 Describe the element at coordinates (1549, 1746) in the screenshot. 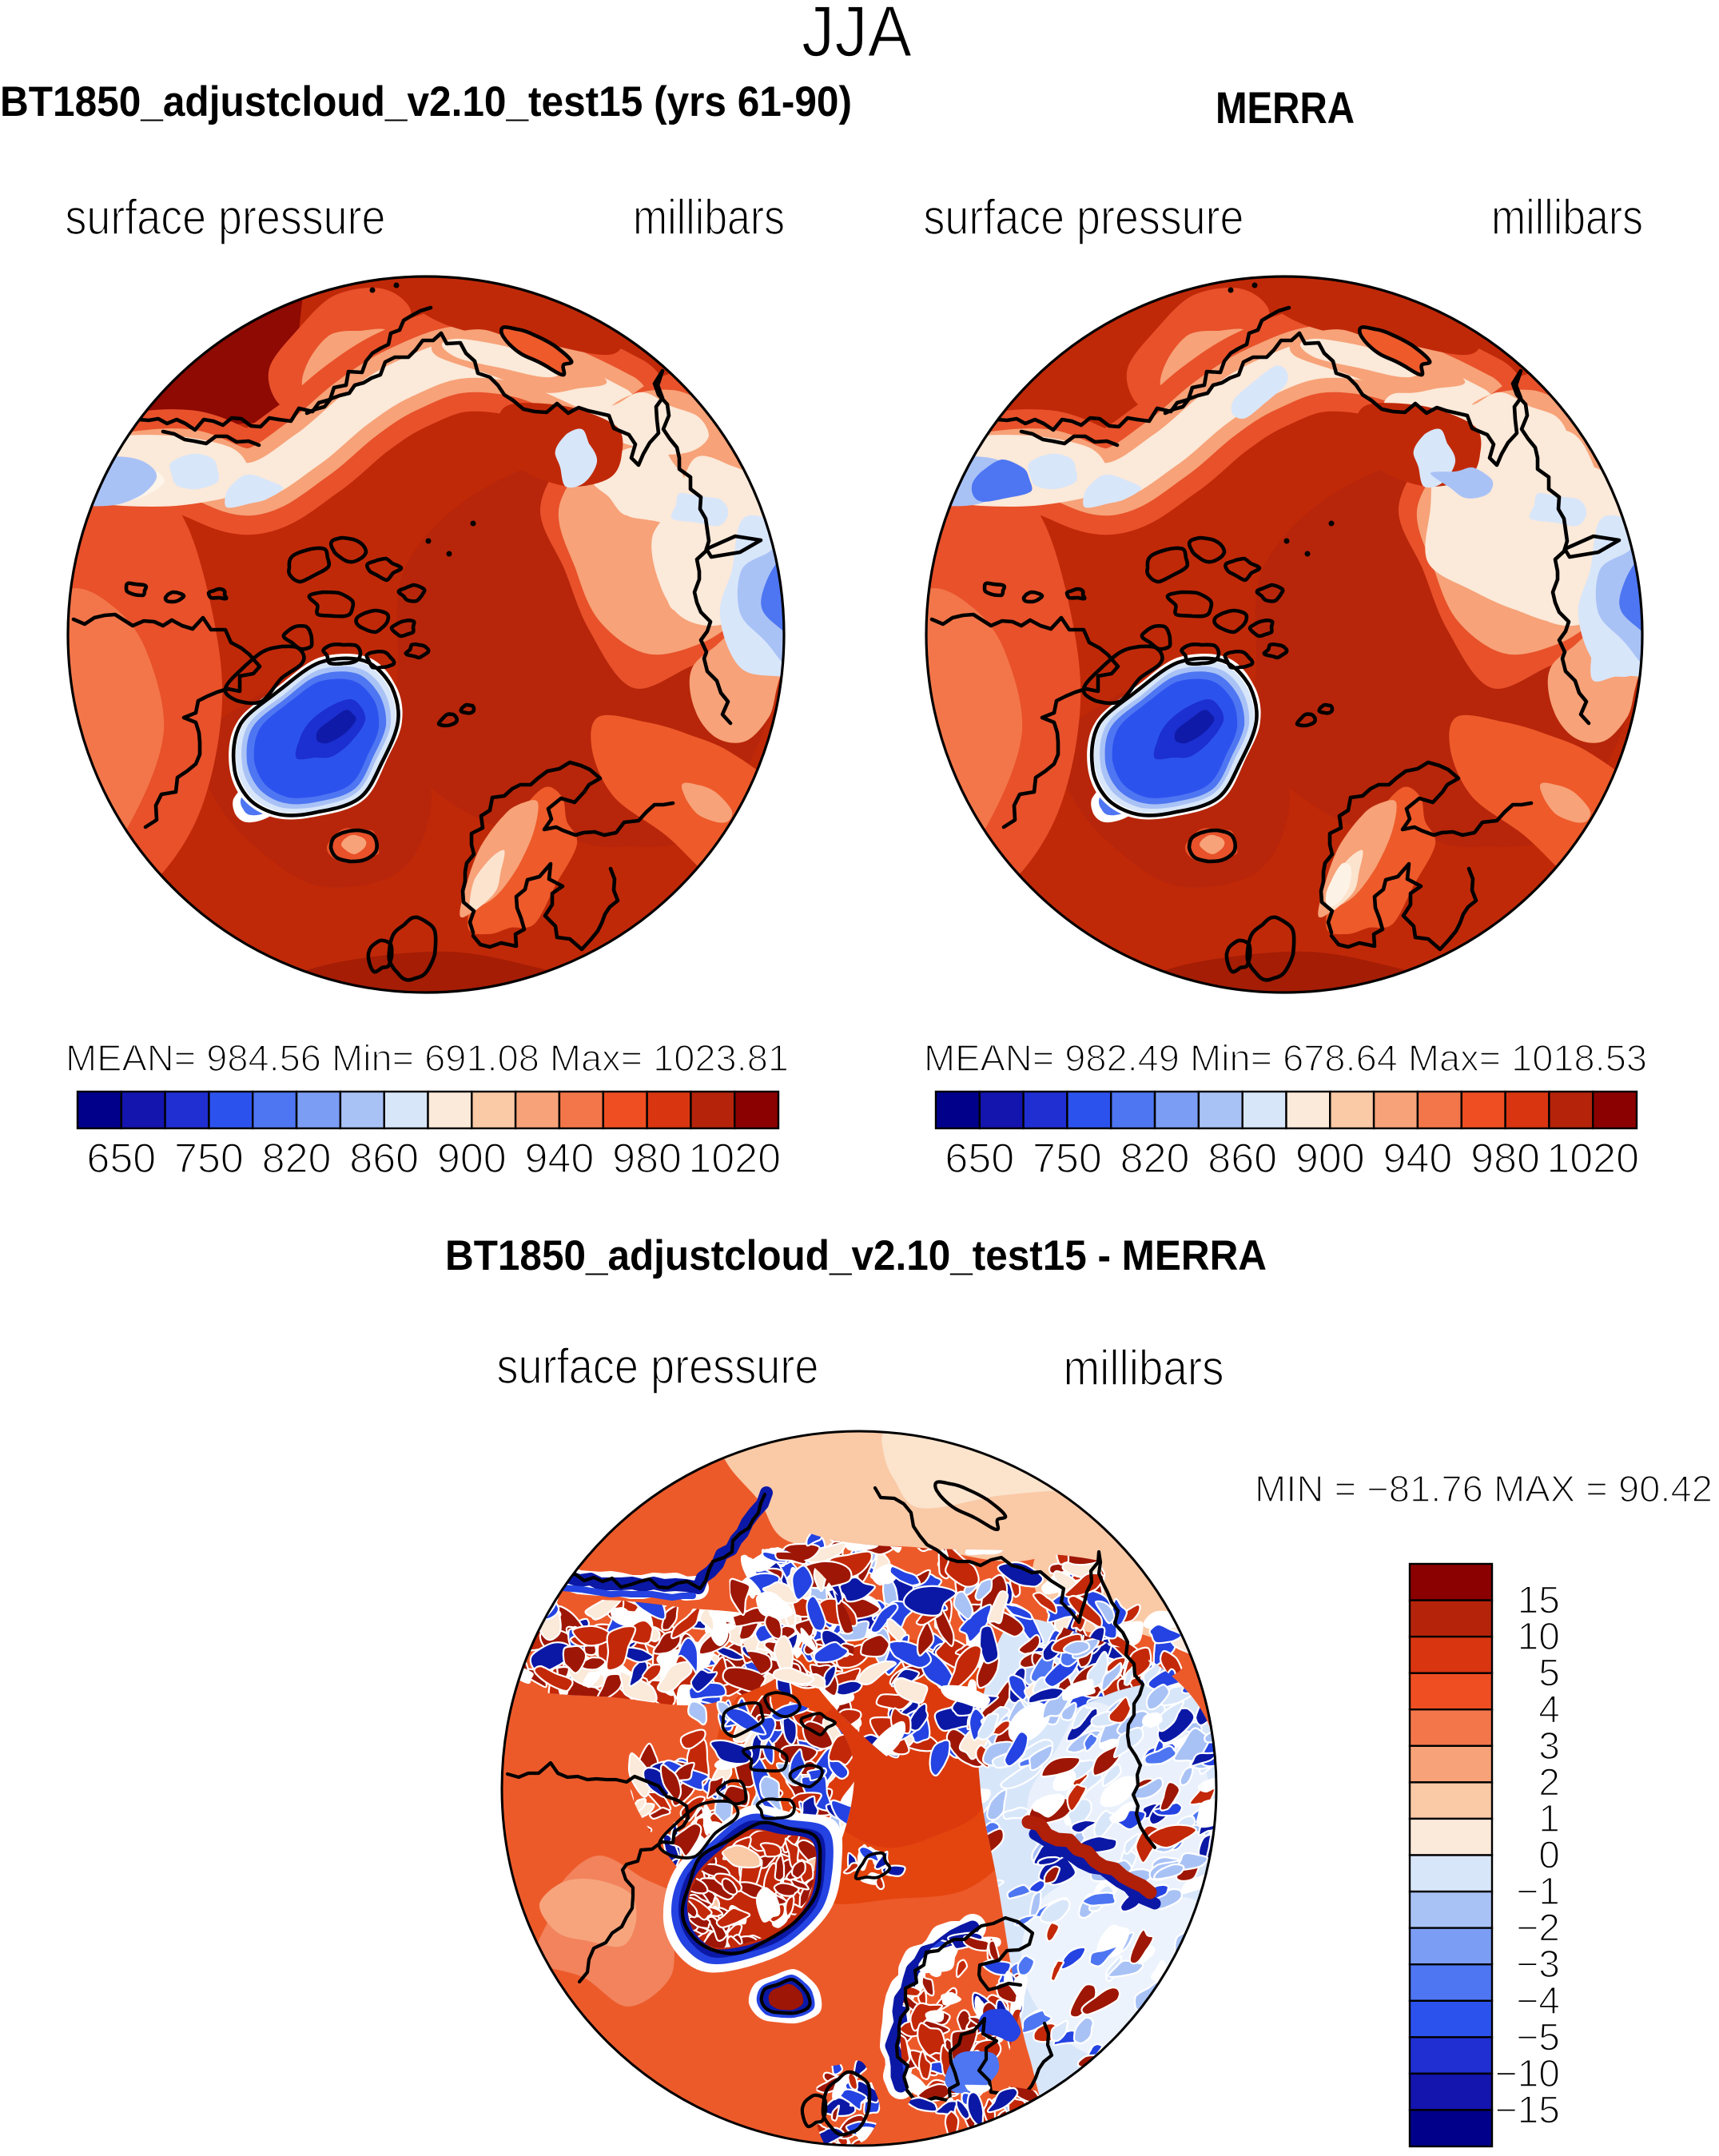

I see `svg-text: 3` at that location.